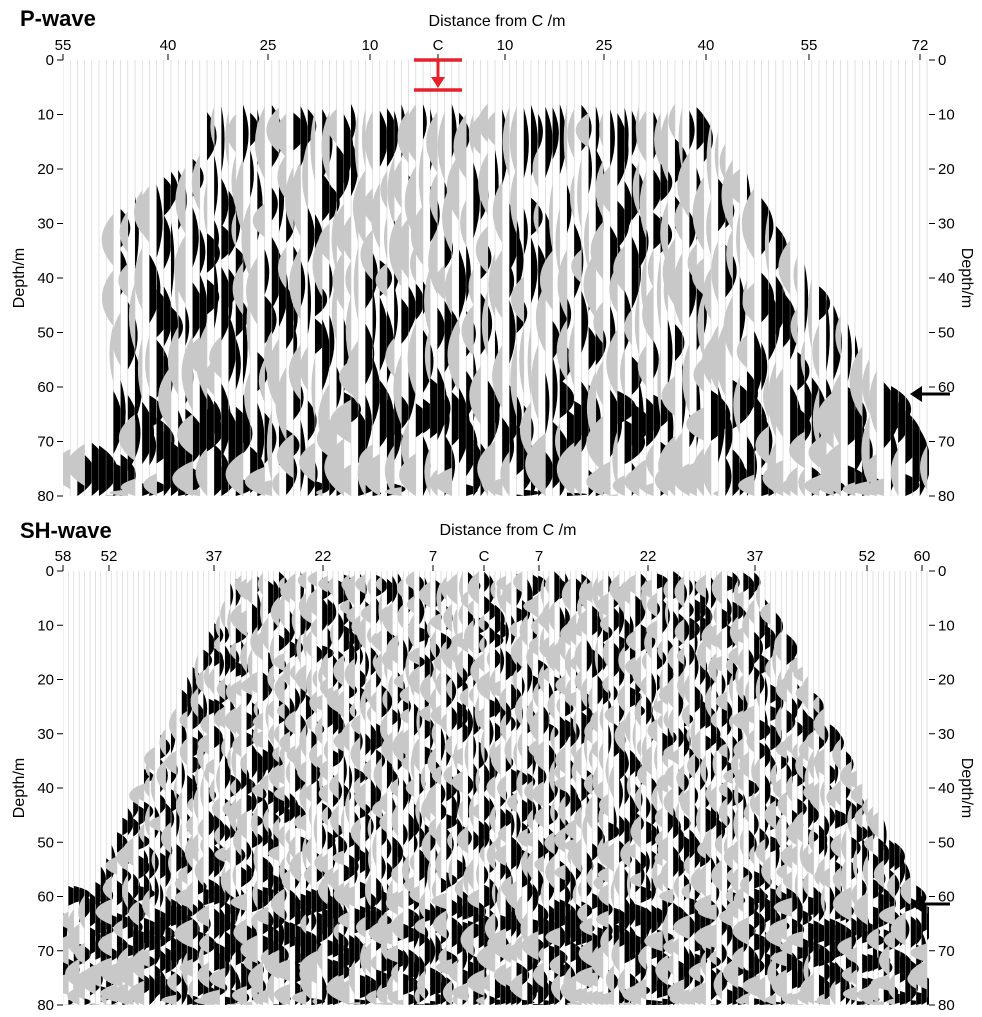  I want to click on sh-wave-x-axis-title: Distance from C /m, so click(508, 530).